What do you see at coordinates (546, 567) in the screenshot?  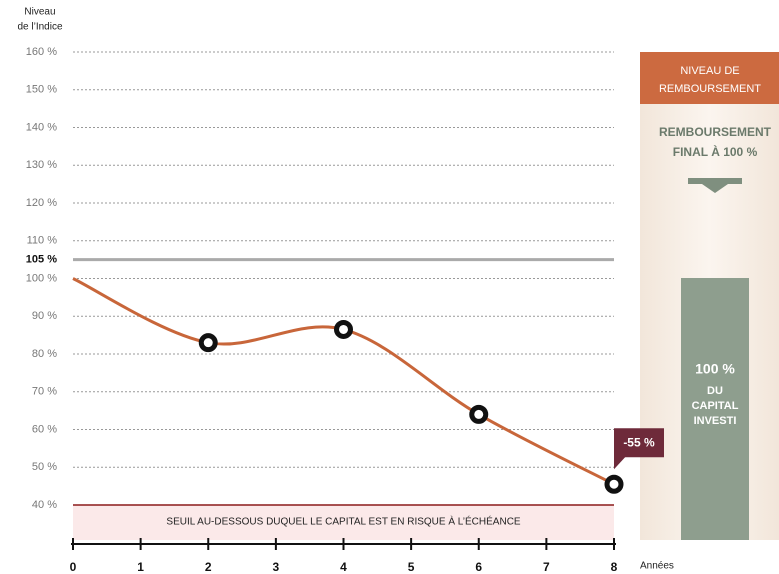 I see `x-tick-label: 7` at bounding box center [546, 567].